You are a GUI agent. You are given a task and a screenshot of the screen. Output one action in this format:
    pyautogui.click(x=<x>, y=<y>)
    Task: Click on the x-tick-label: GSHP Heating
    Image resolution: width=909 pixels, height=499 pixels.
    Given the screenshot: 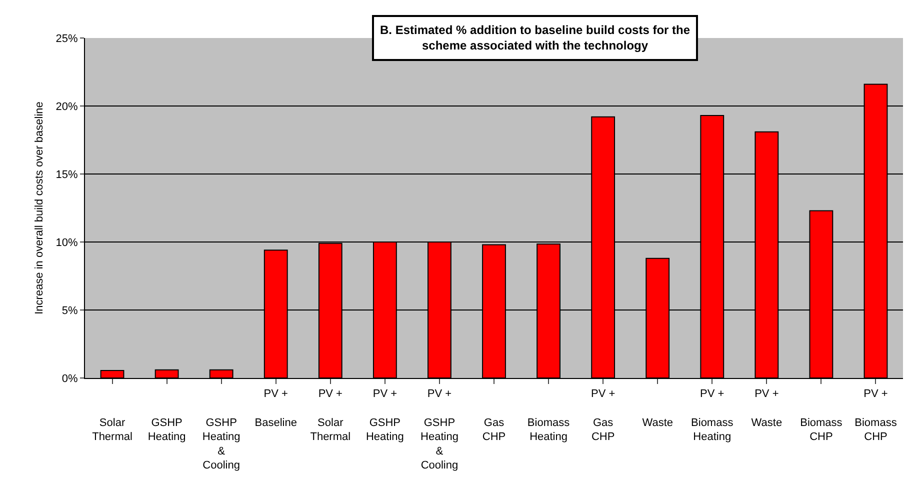 What is the action you would take?
    pyautogui.click(x=167, y=430)
    